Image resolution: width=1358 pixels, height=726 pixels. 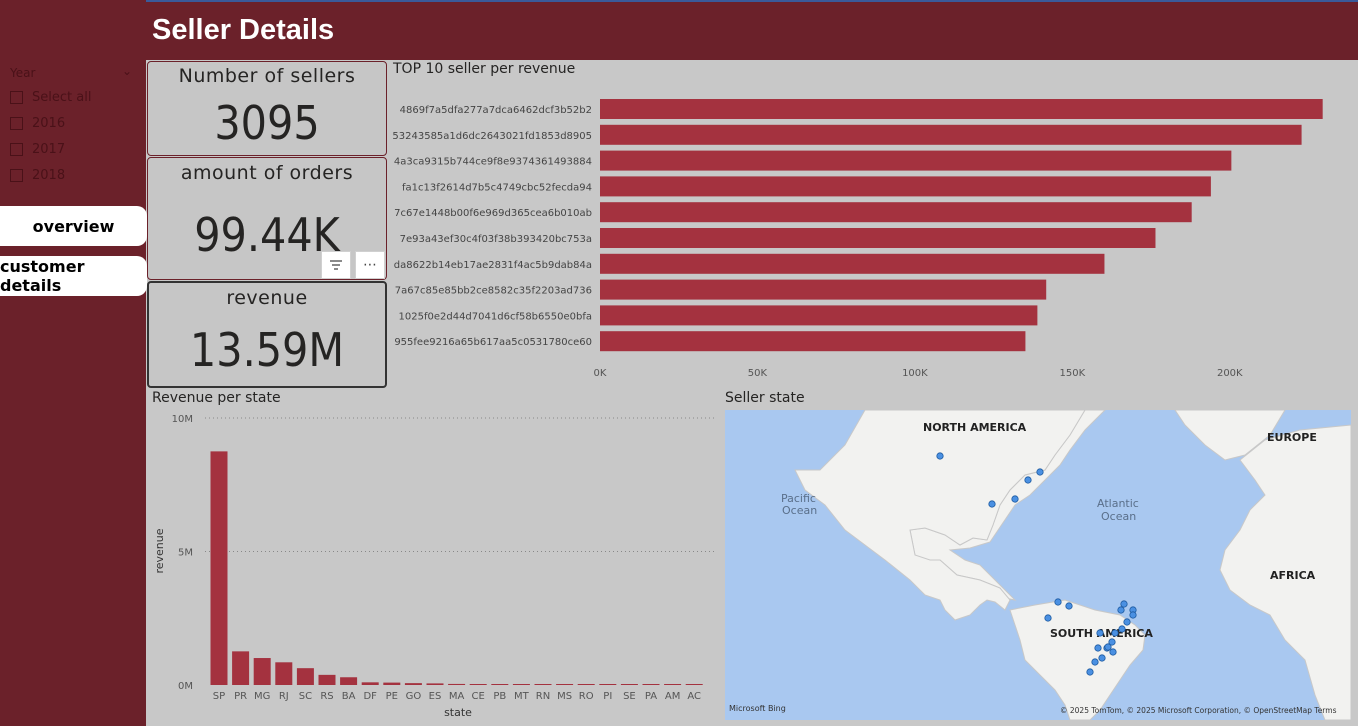 What do you see at coordinates (543, 696) in the screenshot?
I see `state-tick-label: RN` at bounding box center [543, 696].